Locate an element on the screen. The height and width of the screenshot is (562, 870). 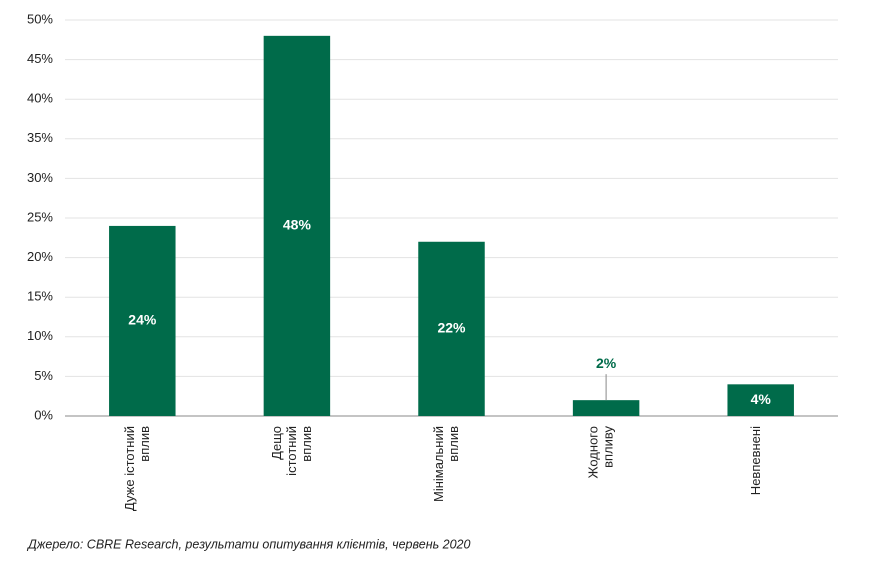
y-tick-label: 25% is located at coordinates (40, 216).